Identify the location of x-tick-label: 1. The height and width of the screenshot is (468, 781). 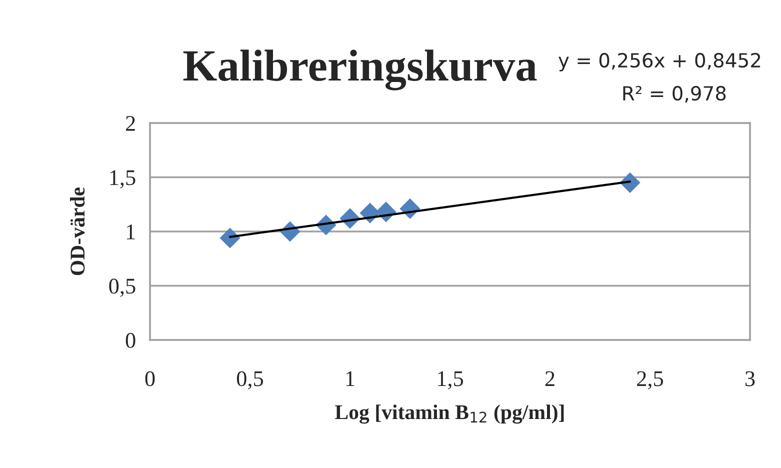
(350, 378).